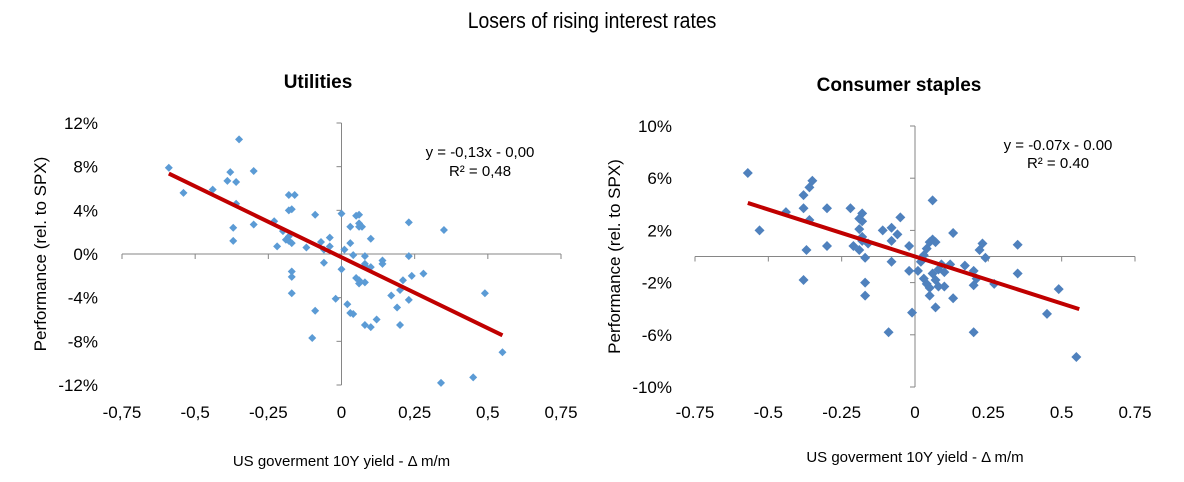 The height and width of the screenshot is (482, 1184). What do you see at coordinates (1062, 412) in the screenshot?
I see `x-tick-label: 0.5` at bounding box center [1062, 412].